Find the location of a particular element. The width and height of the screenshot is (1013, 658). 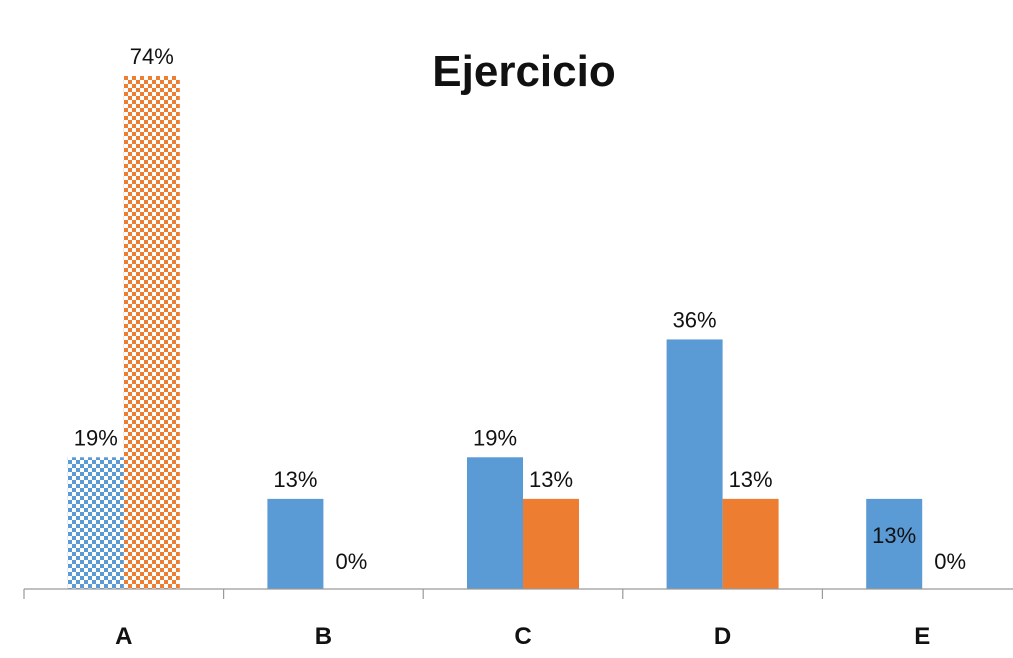

data-label-e-series-1: 13% is located at coordinates (894, 535).